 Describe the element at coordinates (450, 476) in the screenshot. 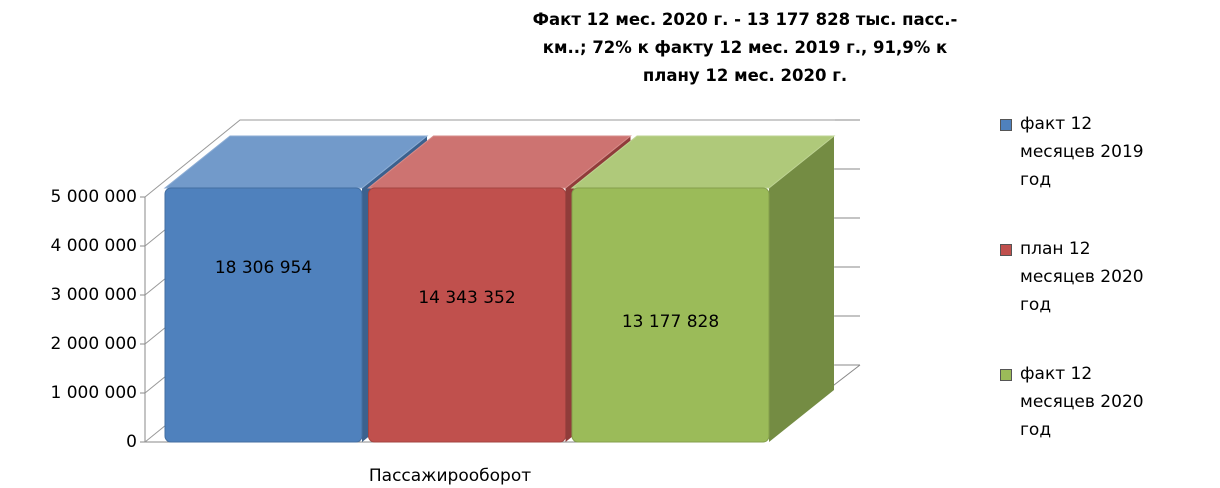

I see `x-tick-label: Пассажирооборот` at that location.